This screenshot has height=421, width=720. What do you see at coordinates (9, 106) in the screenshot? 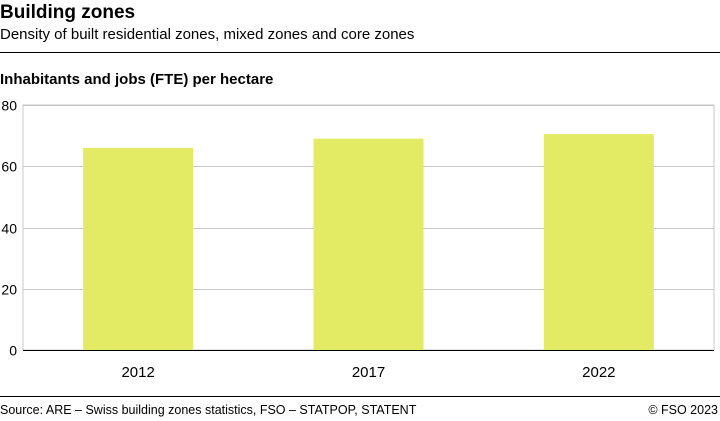
I see `y-tick-label: 80` at bounding box center [9, 106].